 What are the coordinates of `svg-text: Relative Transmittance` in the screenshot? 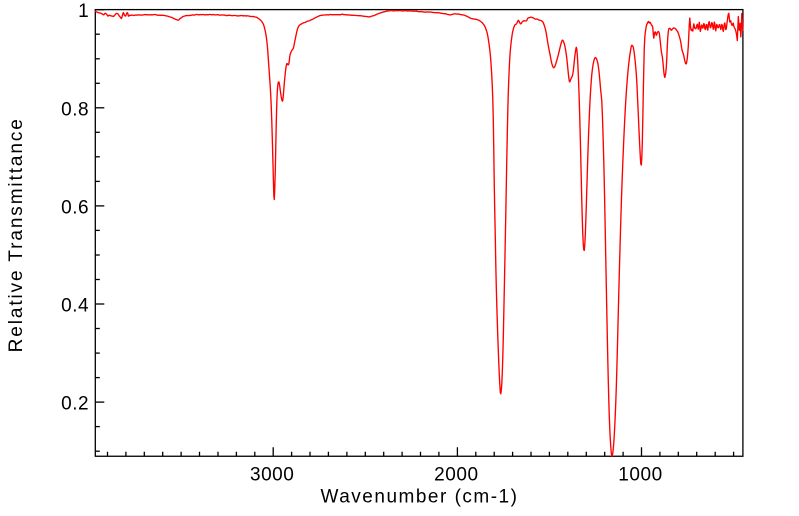 It's located at (16, 234).